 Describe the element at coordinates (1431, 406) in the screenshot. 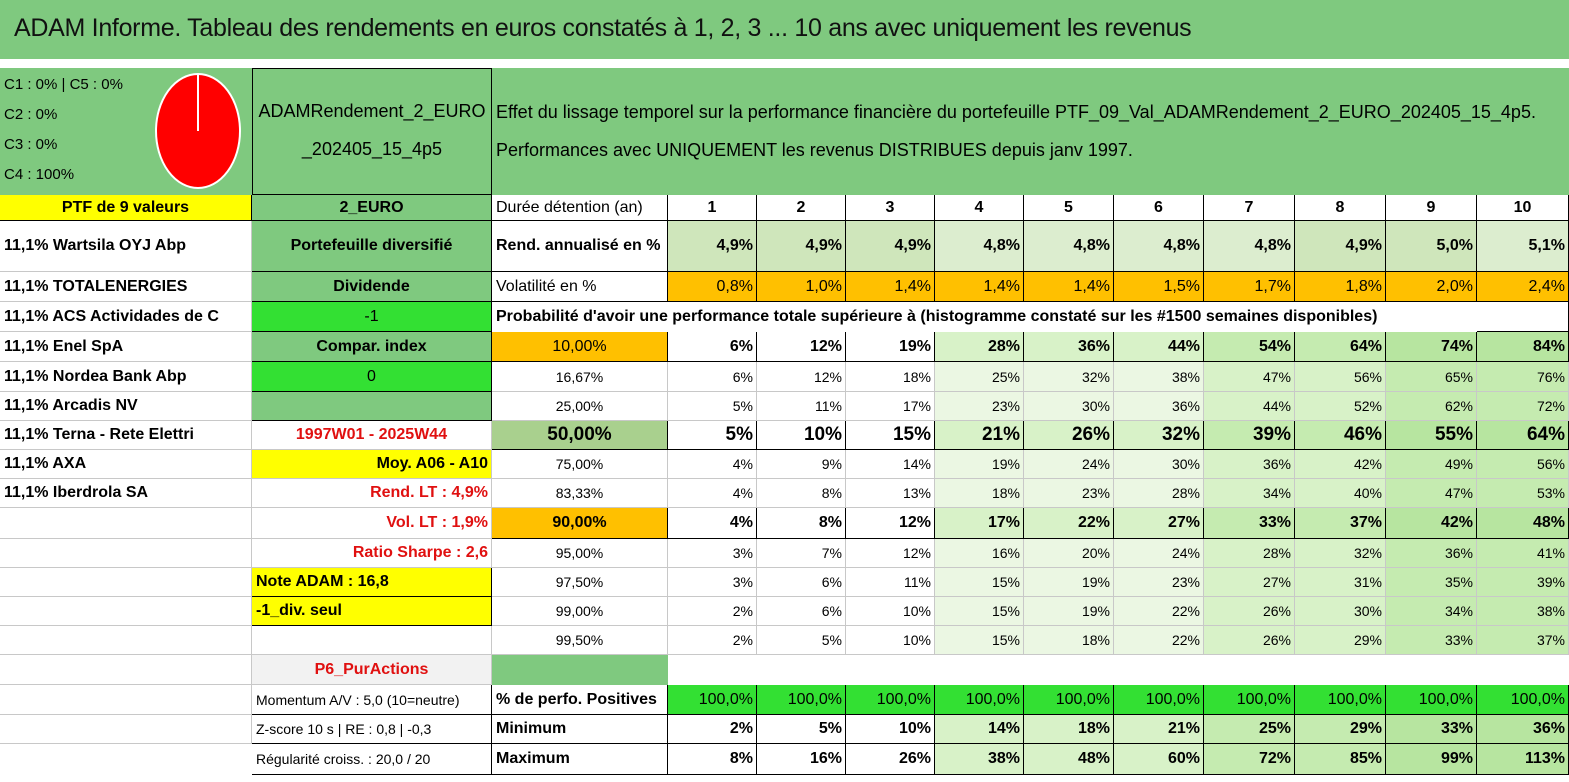

I see `probability-value: 62%` at that location.